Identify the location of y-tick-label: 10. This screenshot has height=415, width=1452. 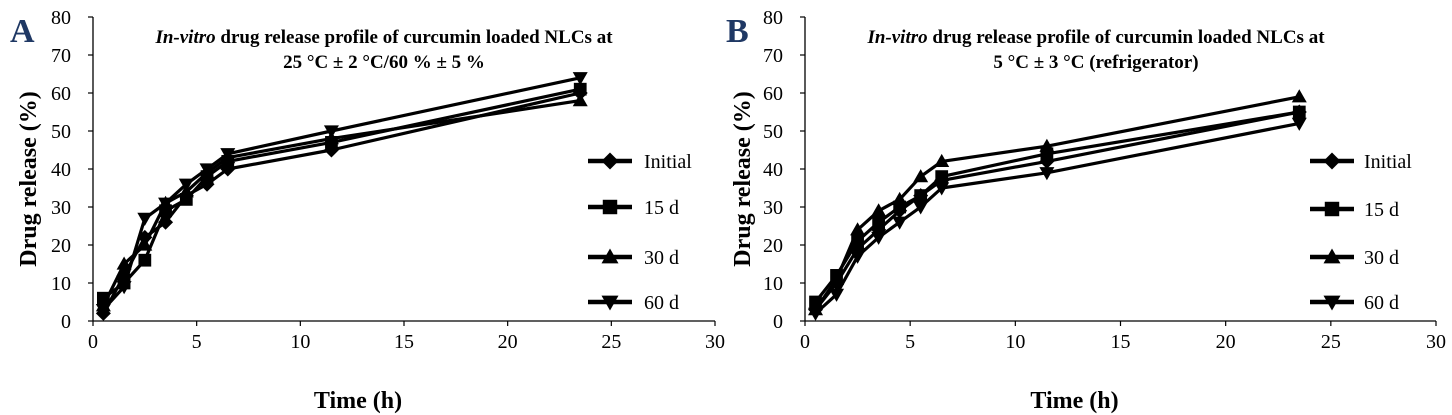
(61, 284).